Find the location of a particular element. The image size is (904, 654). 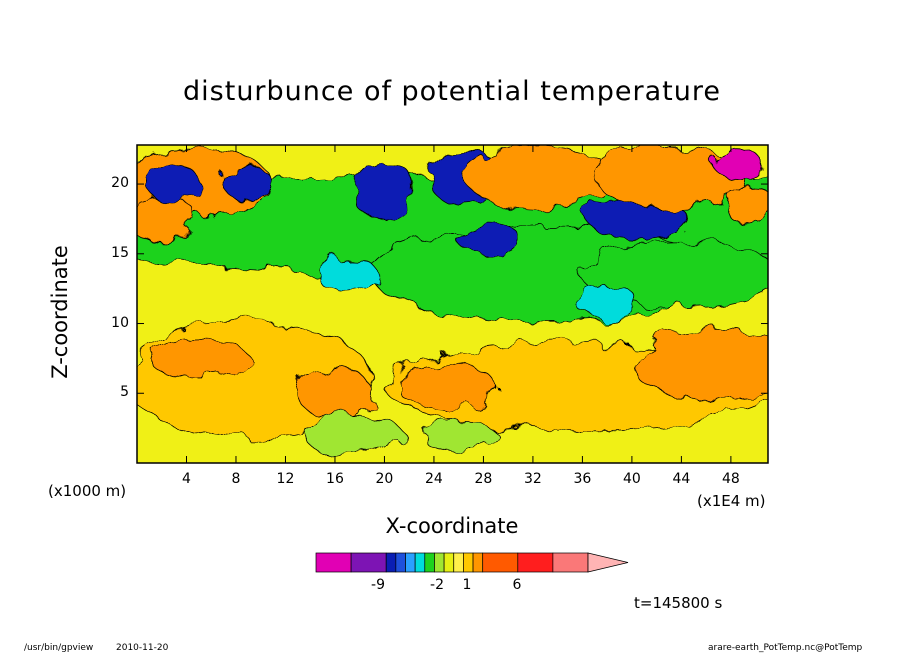

x-tick-label: 36 is located at coordinates (582, 479).